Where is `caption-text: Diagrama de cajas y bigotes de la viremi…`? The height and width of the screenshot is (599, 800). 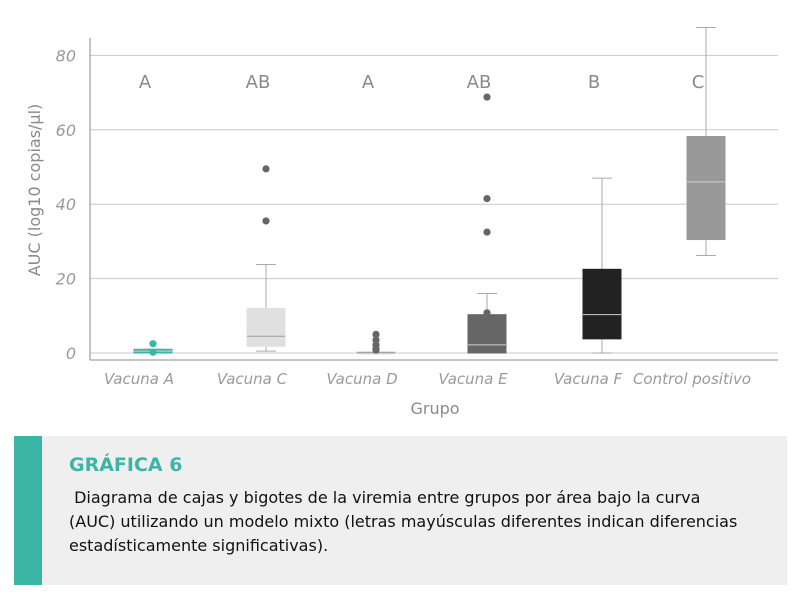
caption-text: Diagrama de cajas y bigotes de la viremi… is located at coordinates (403, 521).